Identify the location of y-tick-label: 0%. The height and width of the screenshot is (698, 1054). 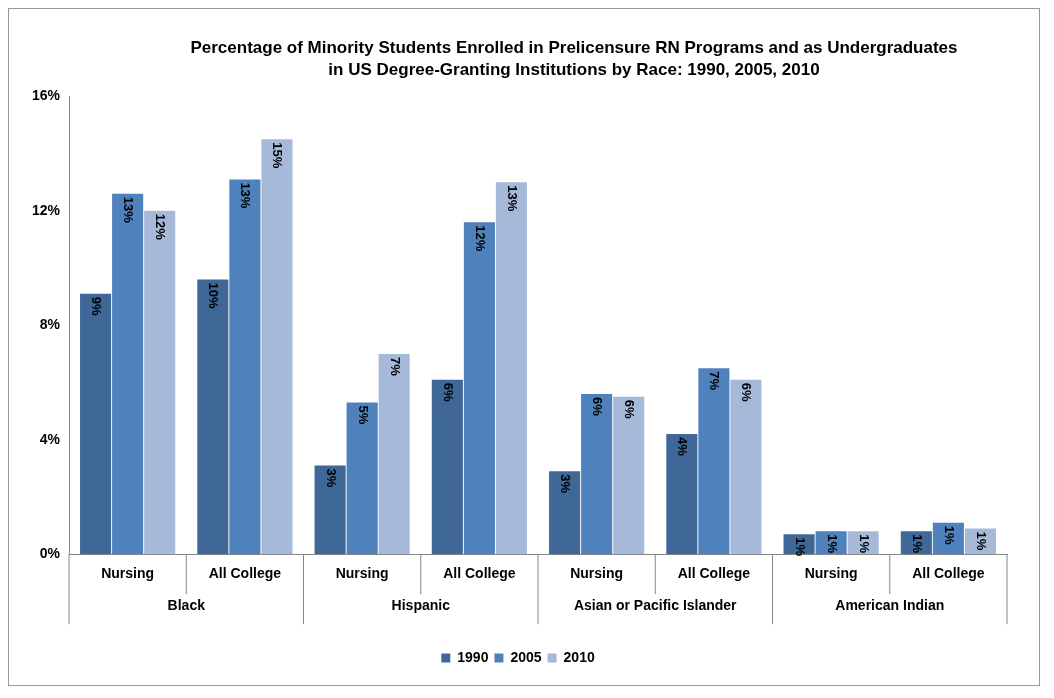
(50, 553).